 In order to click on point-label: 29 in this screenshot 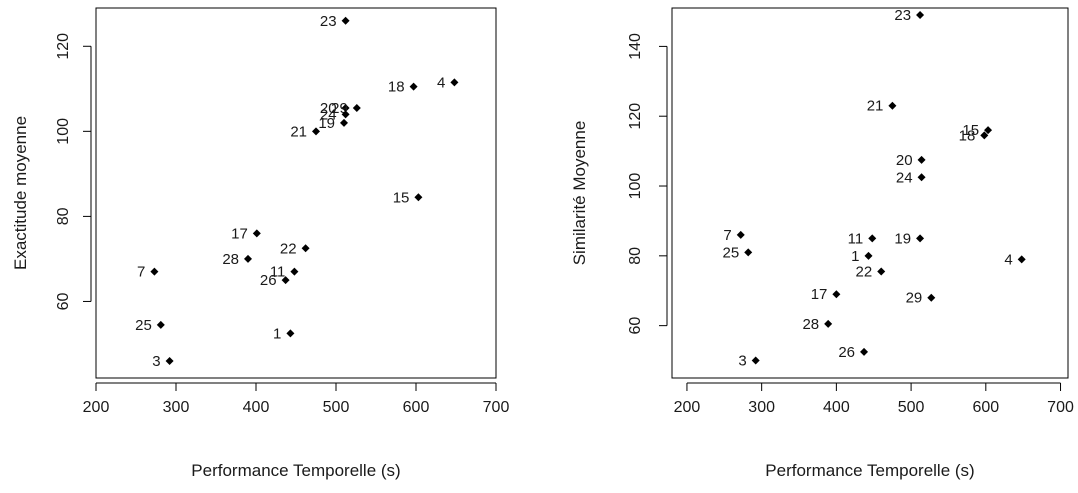, I will do `click(914, 298)`.